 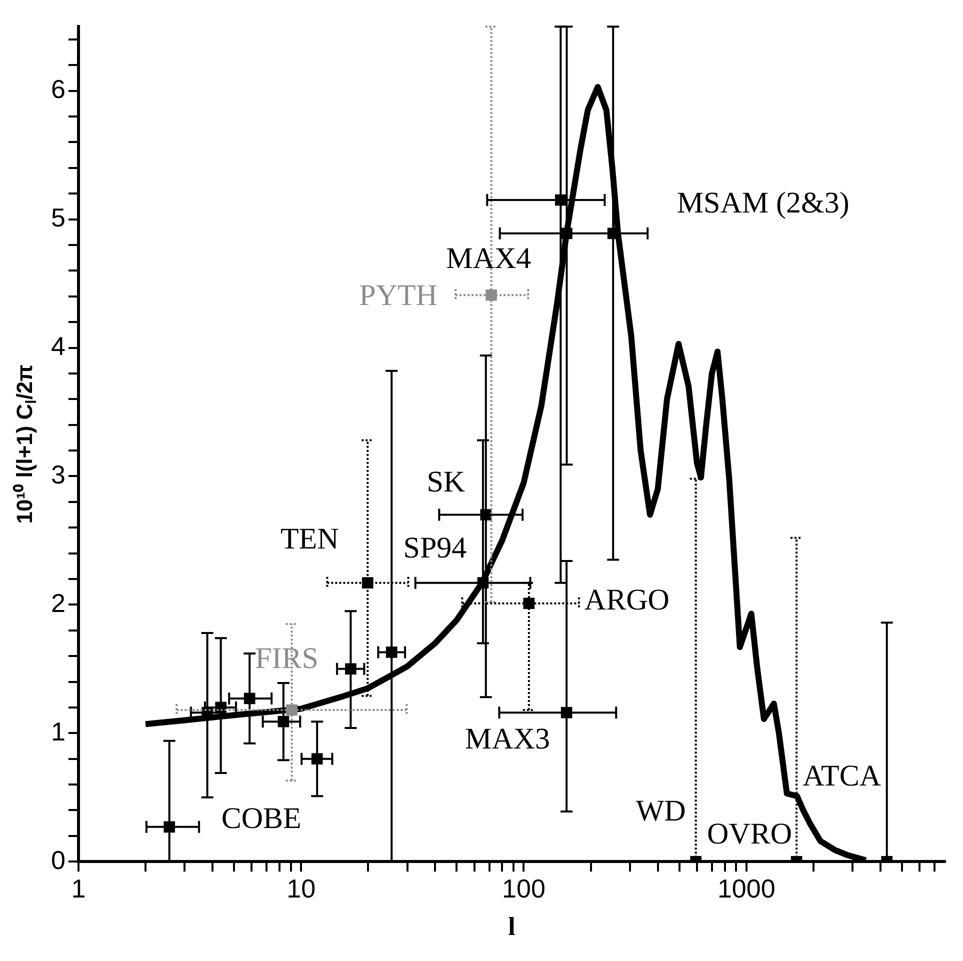 I want to click on y-tick-label: 4, so click(x=58, y=345).